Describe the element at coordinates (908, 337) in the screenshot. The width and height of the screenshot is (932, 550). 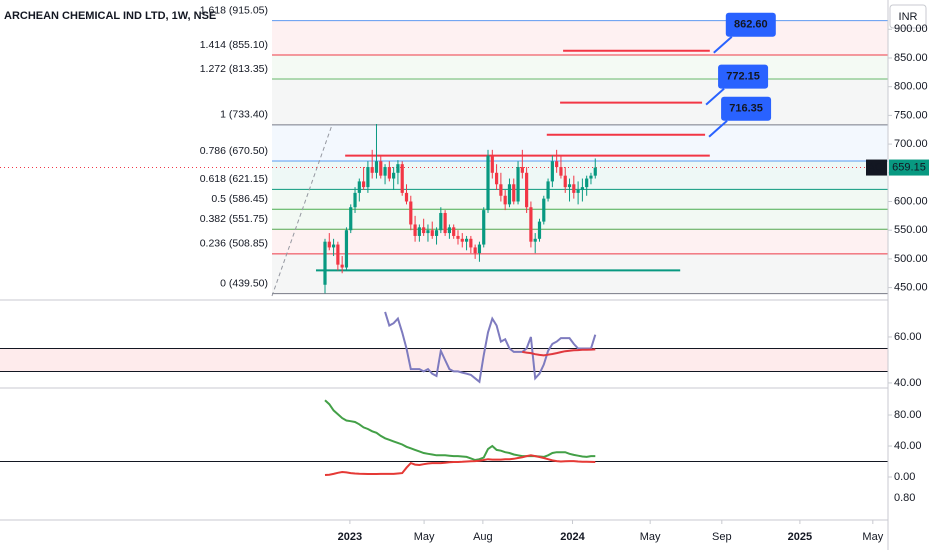
I see `y-tick-label: 60.00` at that location.